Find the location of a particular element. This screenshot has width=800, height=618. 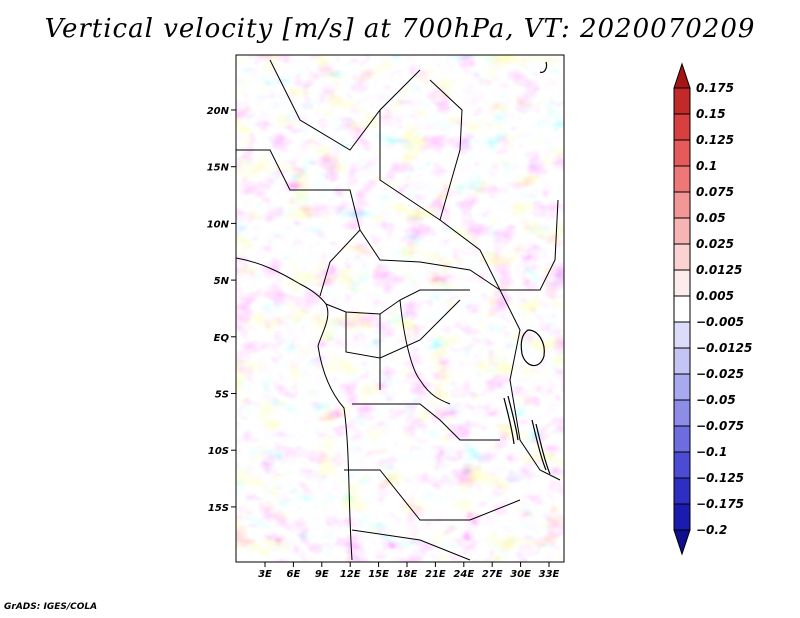

credit-text: GrADS: IGES/COLA is located at coordinates (51, 607).